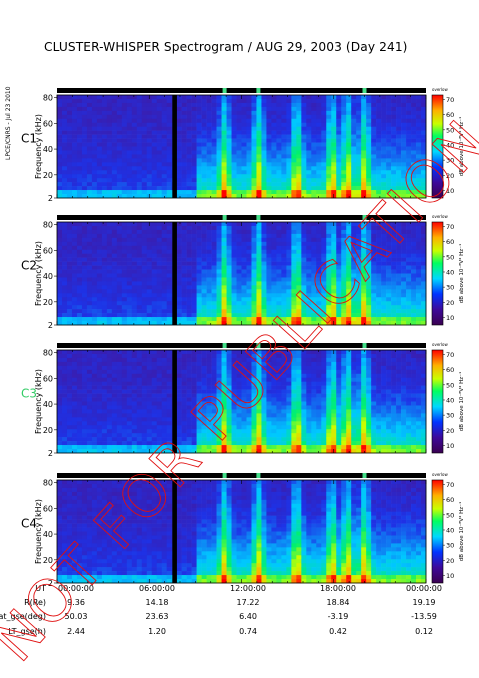 This screenshot has width=479, height=678. What do you see at coordinates (76, 602) in the screenshot?
I see `ephemeris-value: 9.36` at bounding box center [76, 602].